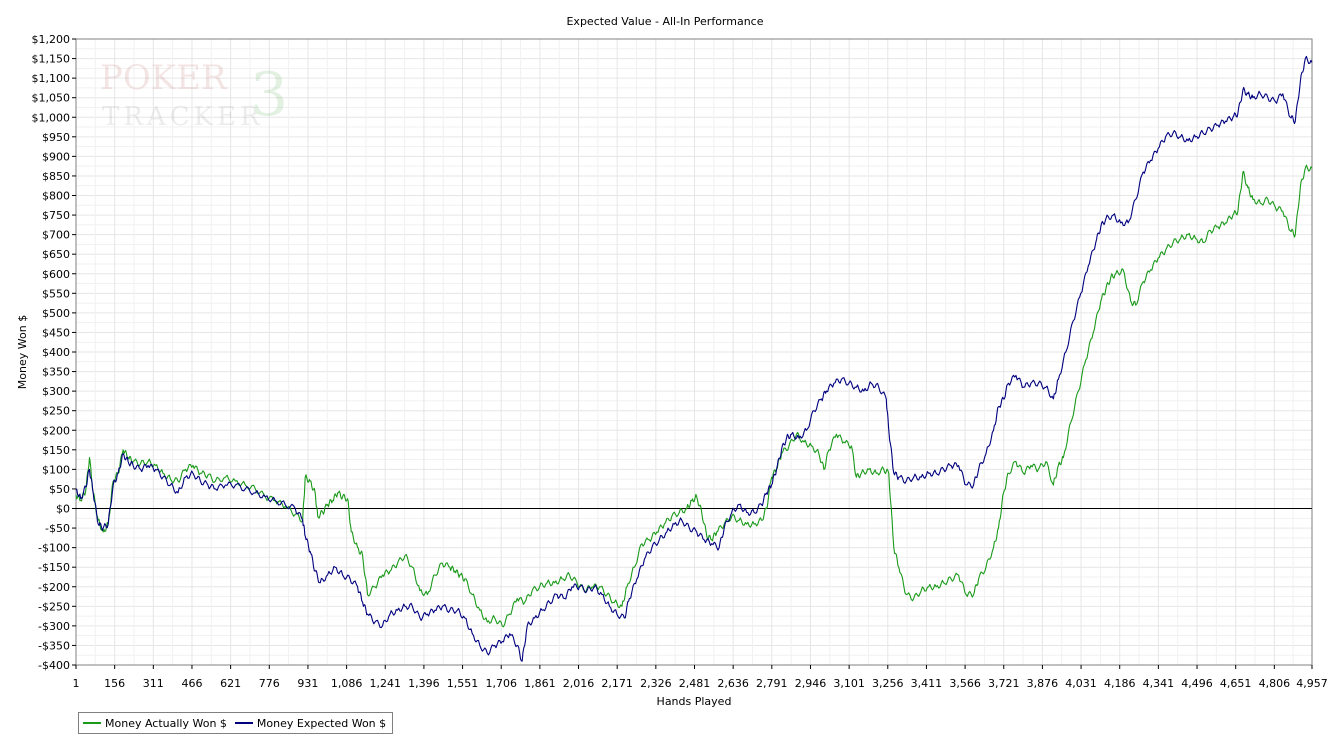 Image resolution: width=1331 pixels, height=750 pixels. What do you see at coordinates (1197, 683) in the screenshot?
I see `x-tick-label: 4,496` at bounding box center [1197, 683].